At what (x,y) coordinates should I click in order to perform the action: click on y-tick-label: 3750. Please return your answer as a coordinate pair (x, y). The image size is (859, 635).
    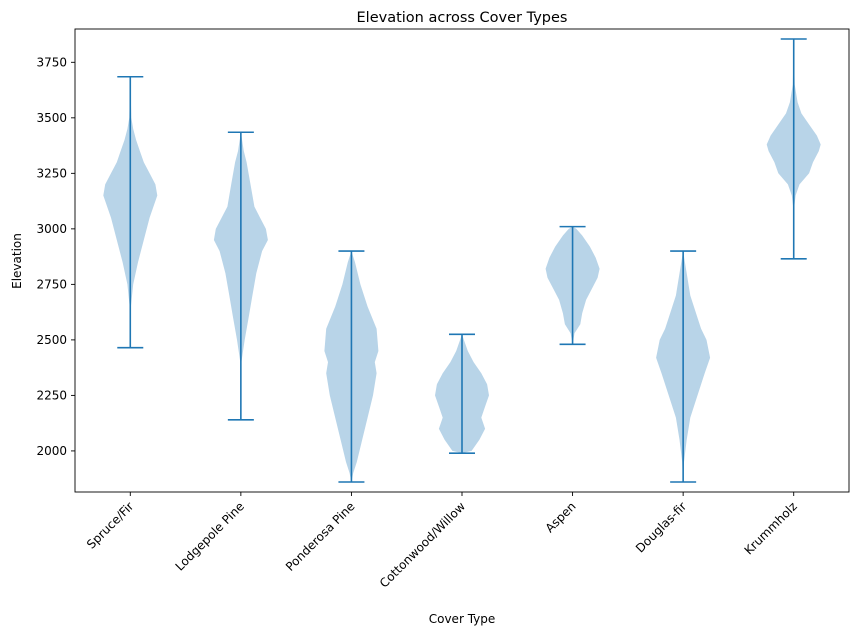
    Looking at the image, I should click on (51, 62).